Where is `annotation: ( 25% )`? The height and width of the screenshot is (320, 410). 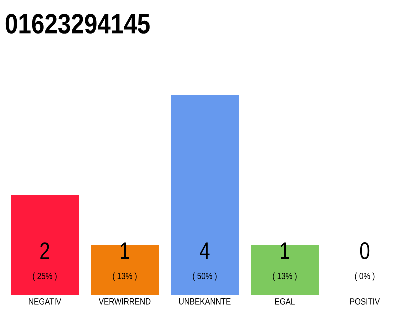 annotation: ( 25% ) is located at coordinates (45, 277).